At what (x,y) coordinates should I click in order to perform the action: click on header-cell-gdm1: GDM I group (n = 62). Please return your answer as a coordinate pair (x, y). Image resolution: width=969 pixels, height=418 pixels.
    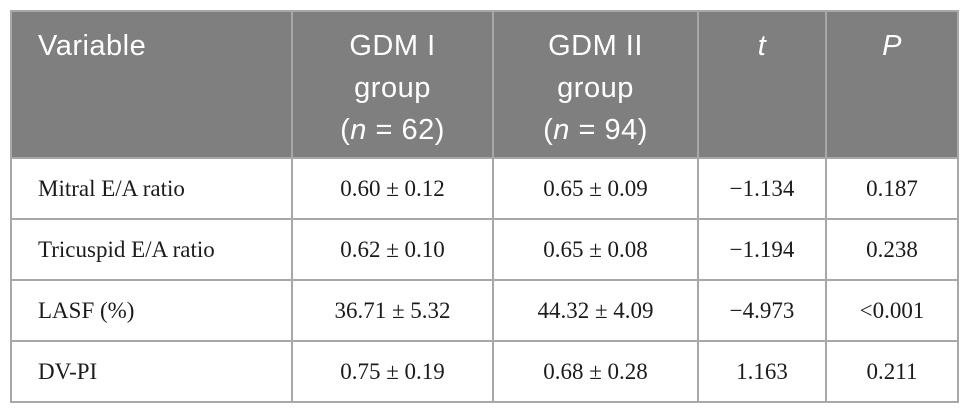
    Looking at the image, I should click on (392, 84).